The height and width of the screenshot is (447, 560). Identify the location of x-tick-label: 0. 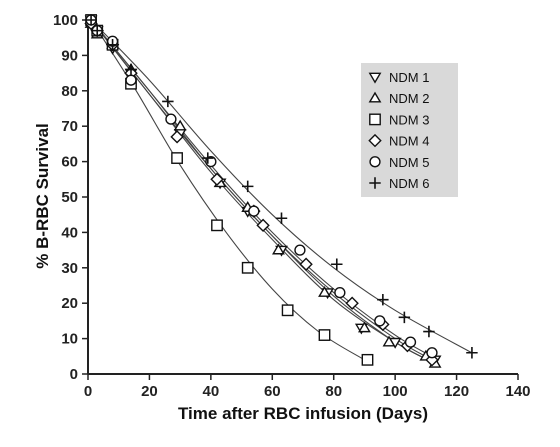
(88, 391).